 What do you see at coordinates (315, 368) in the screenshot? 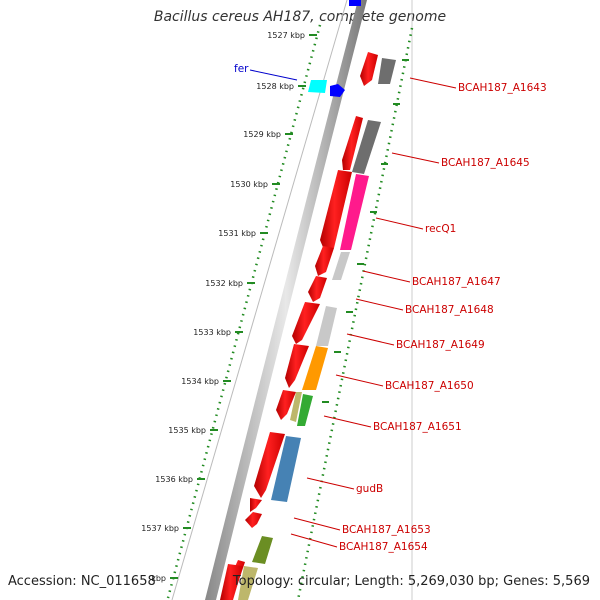
I see `cds-feature-orange` at bounding box center [315, 368].